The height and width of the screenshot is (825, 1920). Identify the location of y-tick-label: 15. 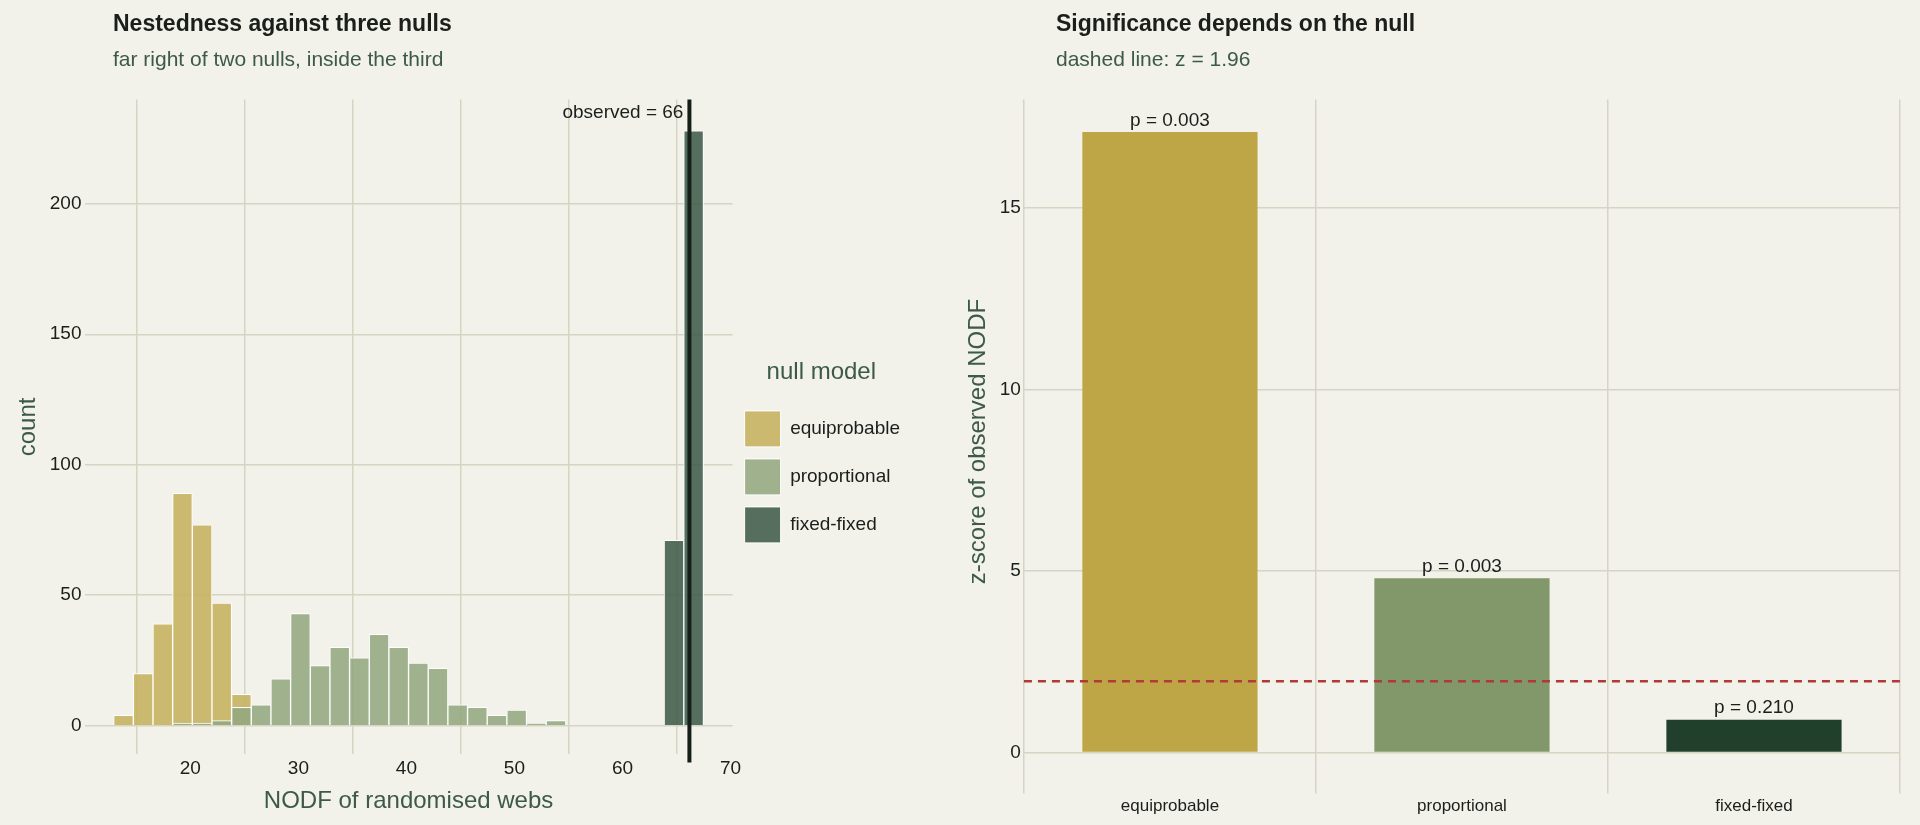
(1010, 207).